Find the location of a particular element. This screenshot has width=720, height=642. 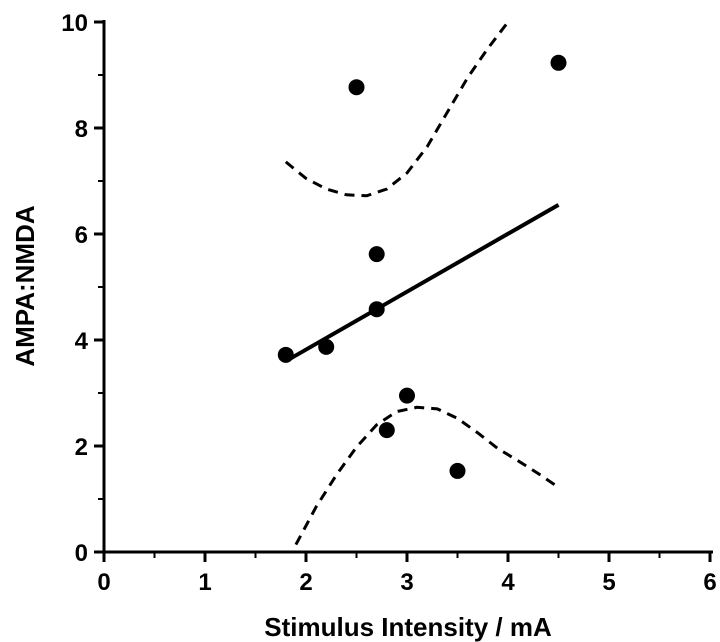

y-tick-label: 2 is located at coordinates (81, 447).